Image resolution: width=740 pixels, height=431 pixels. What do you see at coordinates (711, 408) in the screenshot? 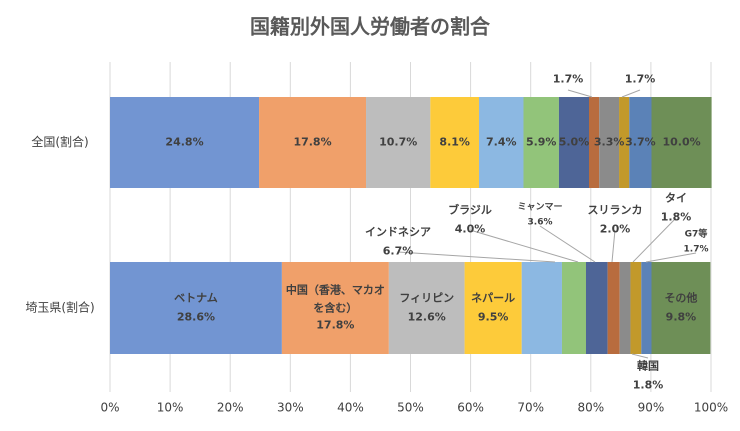
I see `x-tick-label: 100%` at bounding box center [711, 408].